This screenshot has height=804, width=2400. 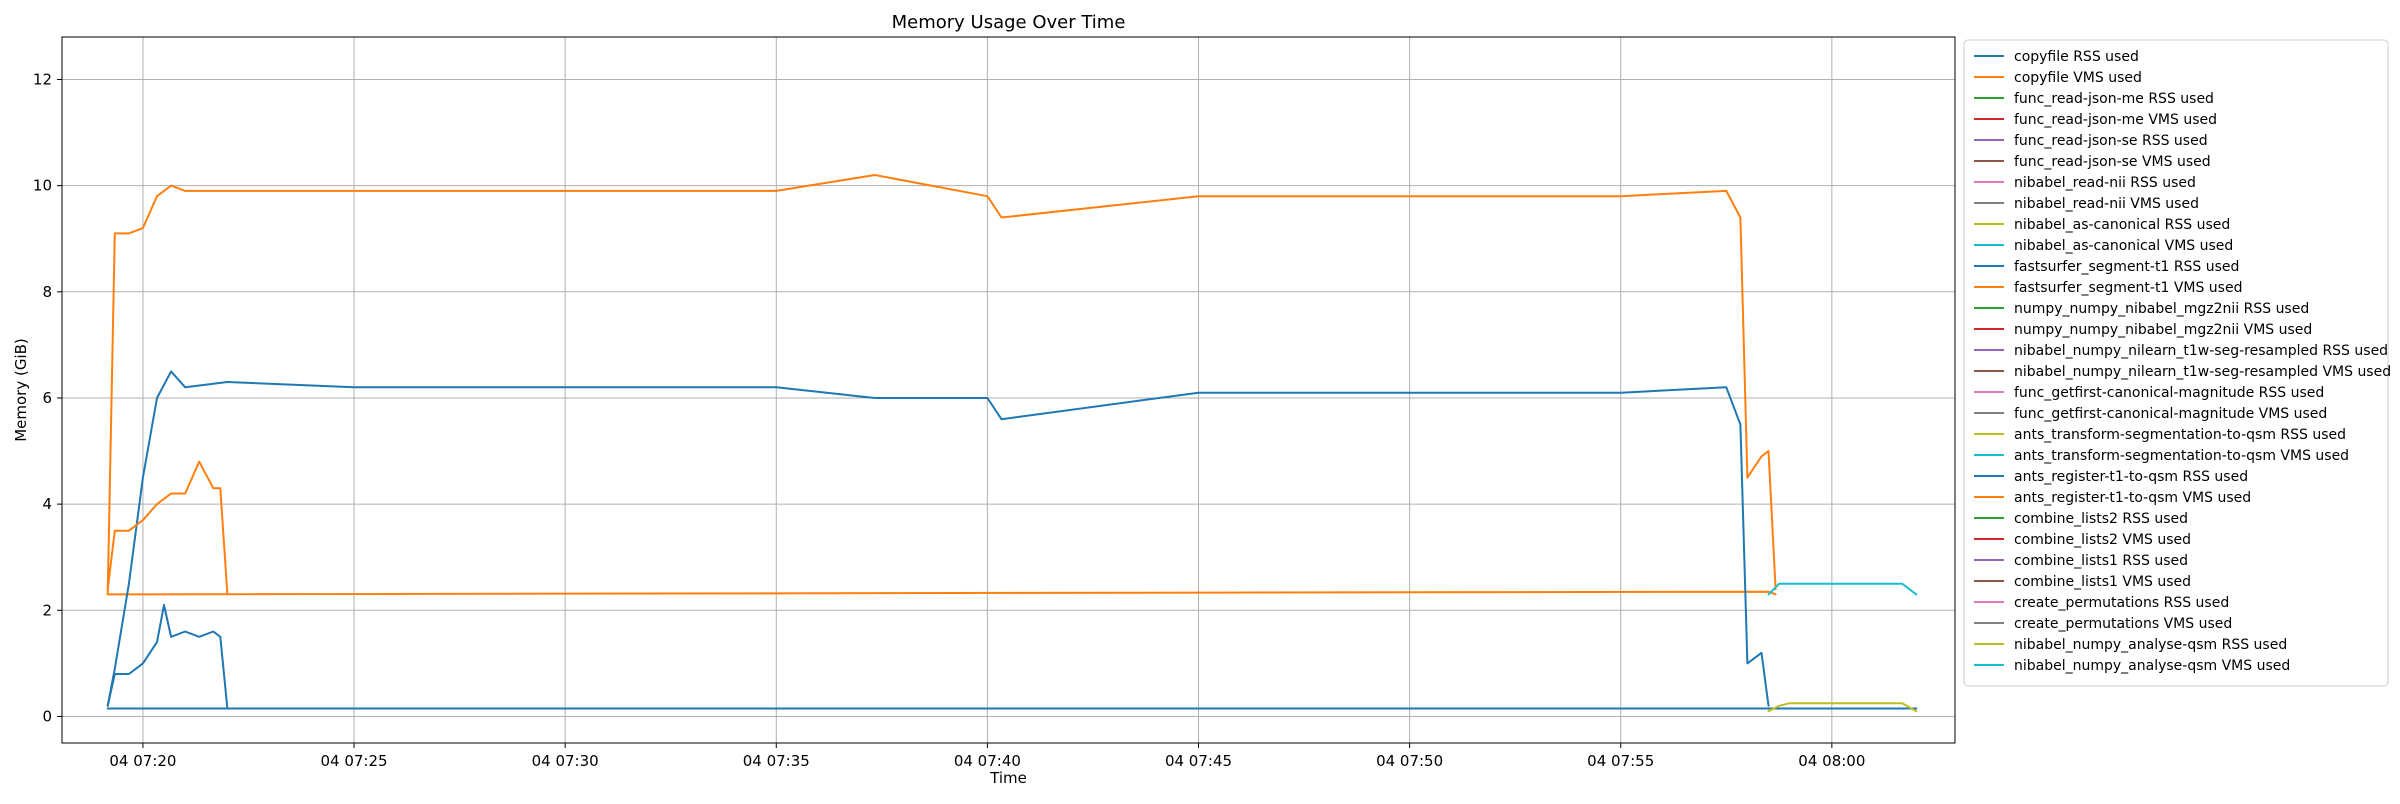 What do you see at coordinates (42, 79) in the screenshot?
I see `y-tick-label: 12` at bounding box center [42, 79].